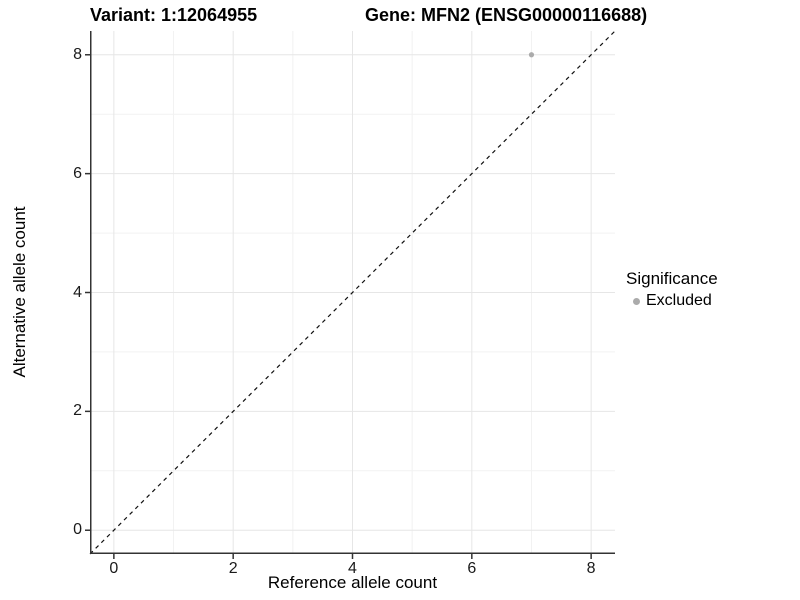 The width and height of the screenshot is (800, 600). Describe the element at coordinates (77, 411) in the screenshot. I see `y-tick-label: 2` at that location.